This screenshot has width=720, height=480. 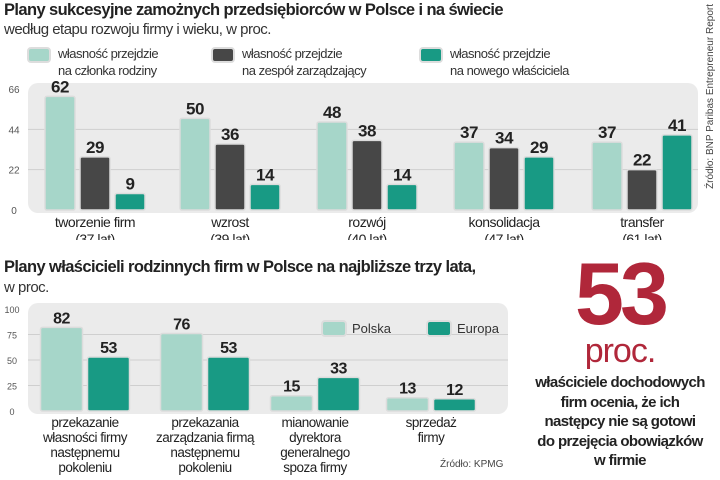 What do you see at coordinates (367, 235) in the screenshot?
I see `category-label: (40 lat)` at bounding box center [367, 235].